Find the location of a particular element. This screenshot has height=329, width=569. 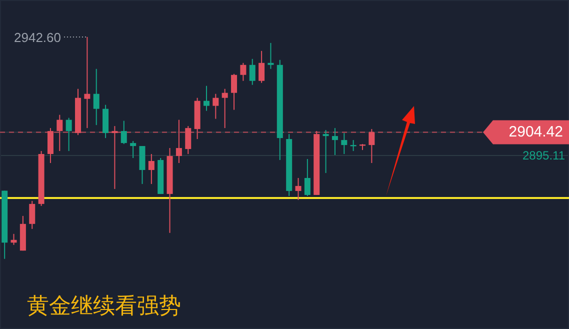

annotation: 2942.60 is located at coordinates (37, 37).